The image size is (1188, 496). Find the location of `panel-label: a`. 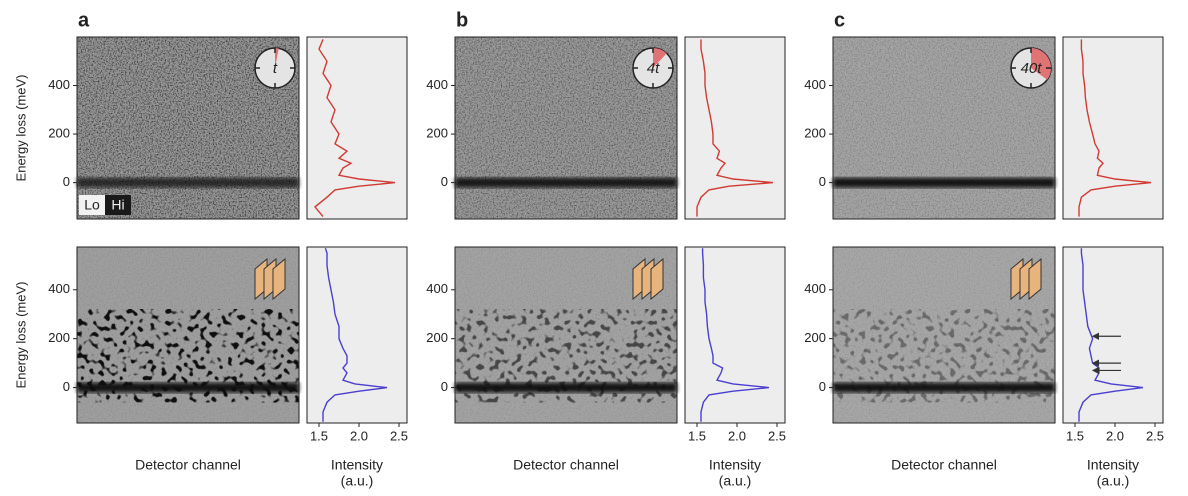

panel-label: a is located at coordinates (84, 20).